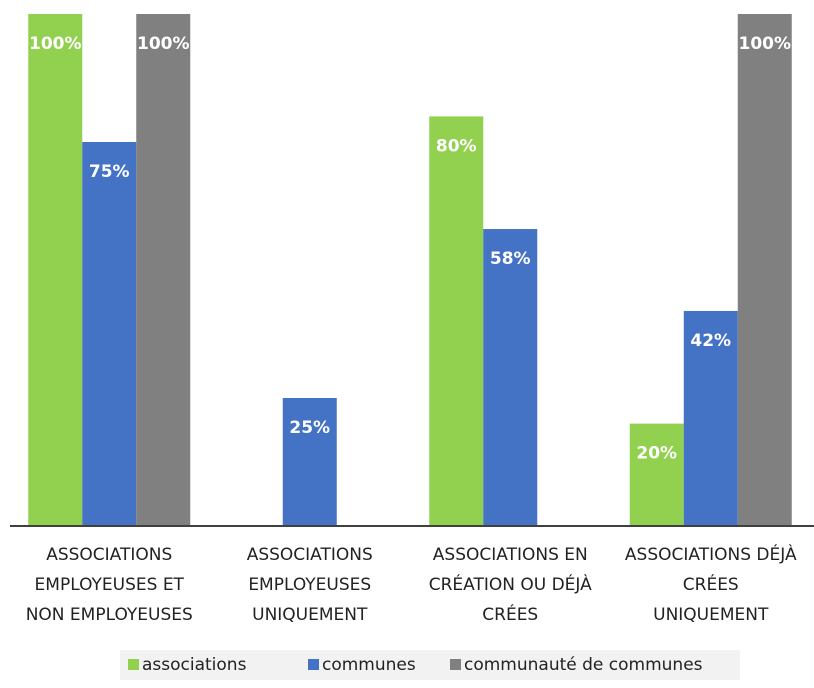 The image size is (814, 688). Describe the element at coordinates (194, 665) in the screenshot. I see `legend-label: associations` at that location.